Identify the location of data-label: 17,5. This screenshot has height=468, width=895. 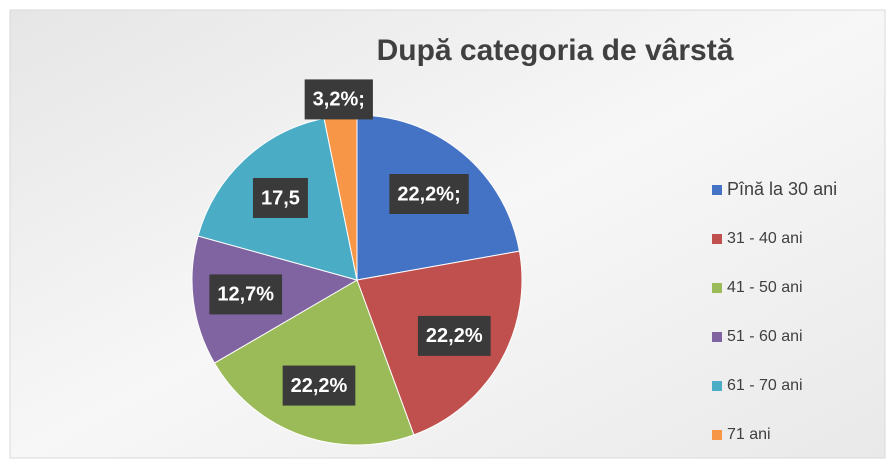
(280, 198).